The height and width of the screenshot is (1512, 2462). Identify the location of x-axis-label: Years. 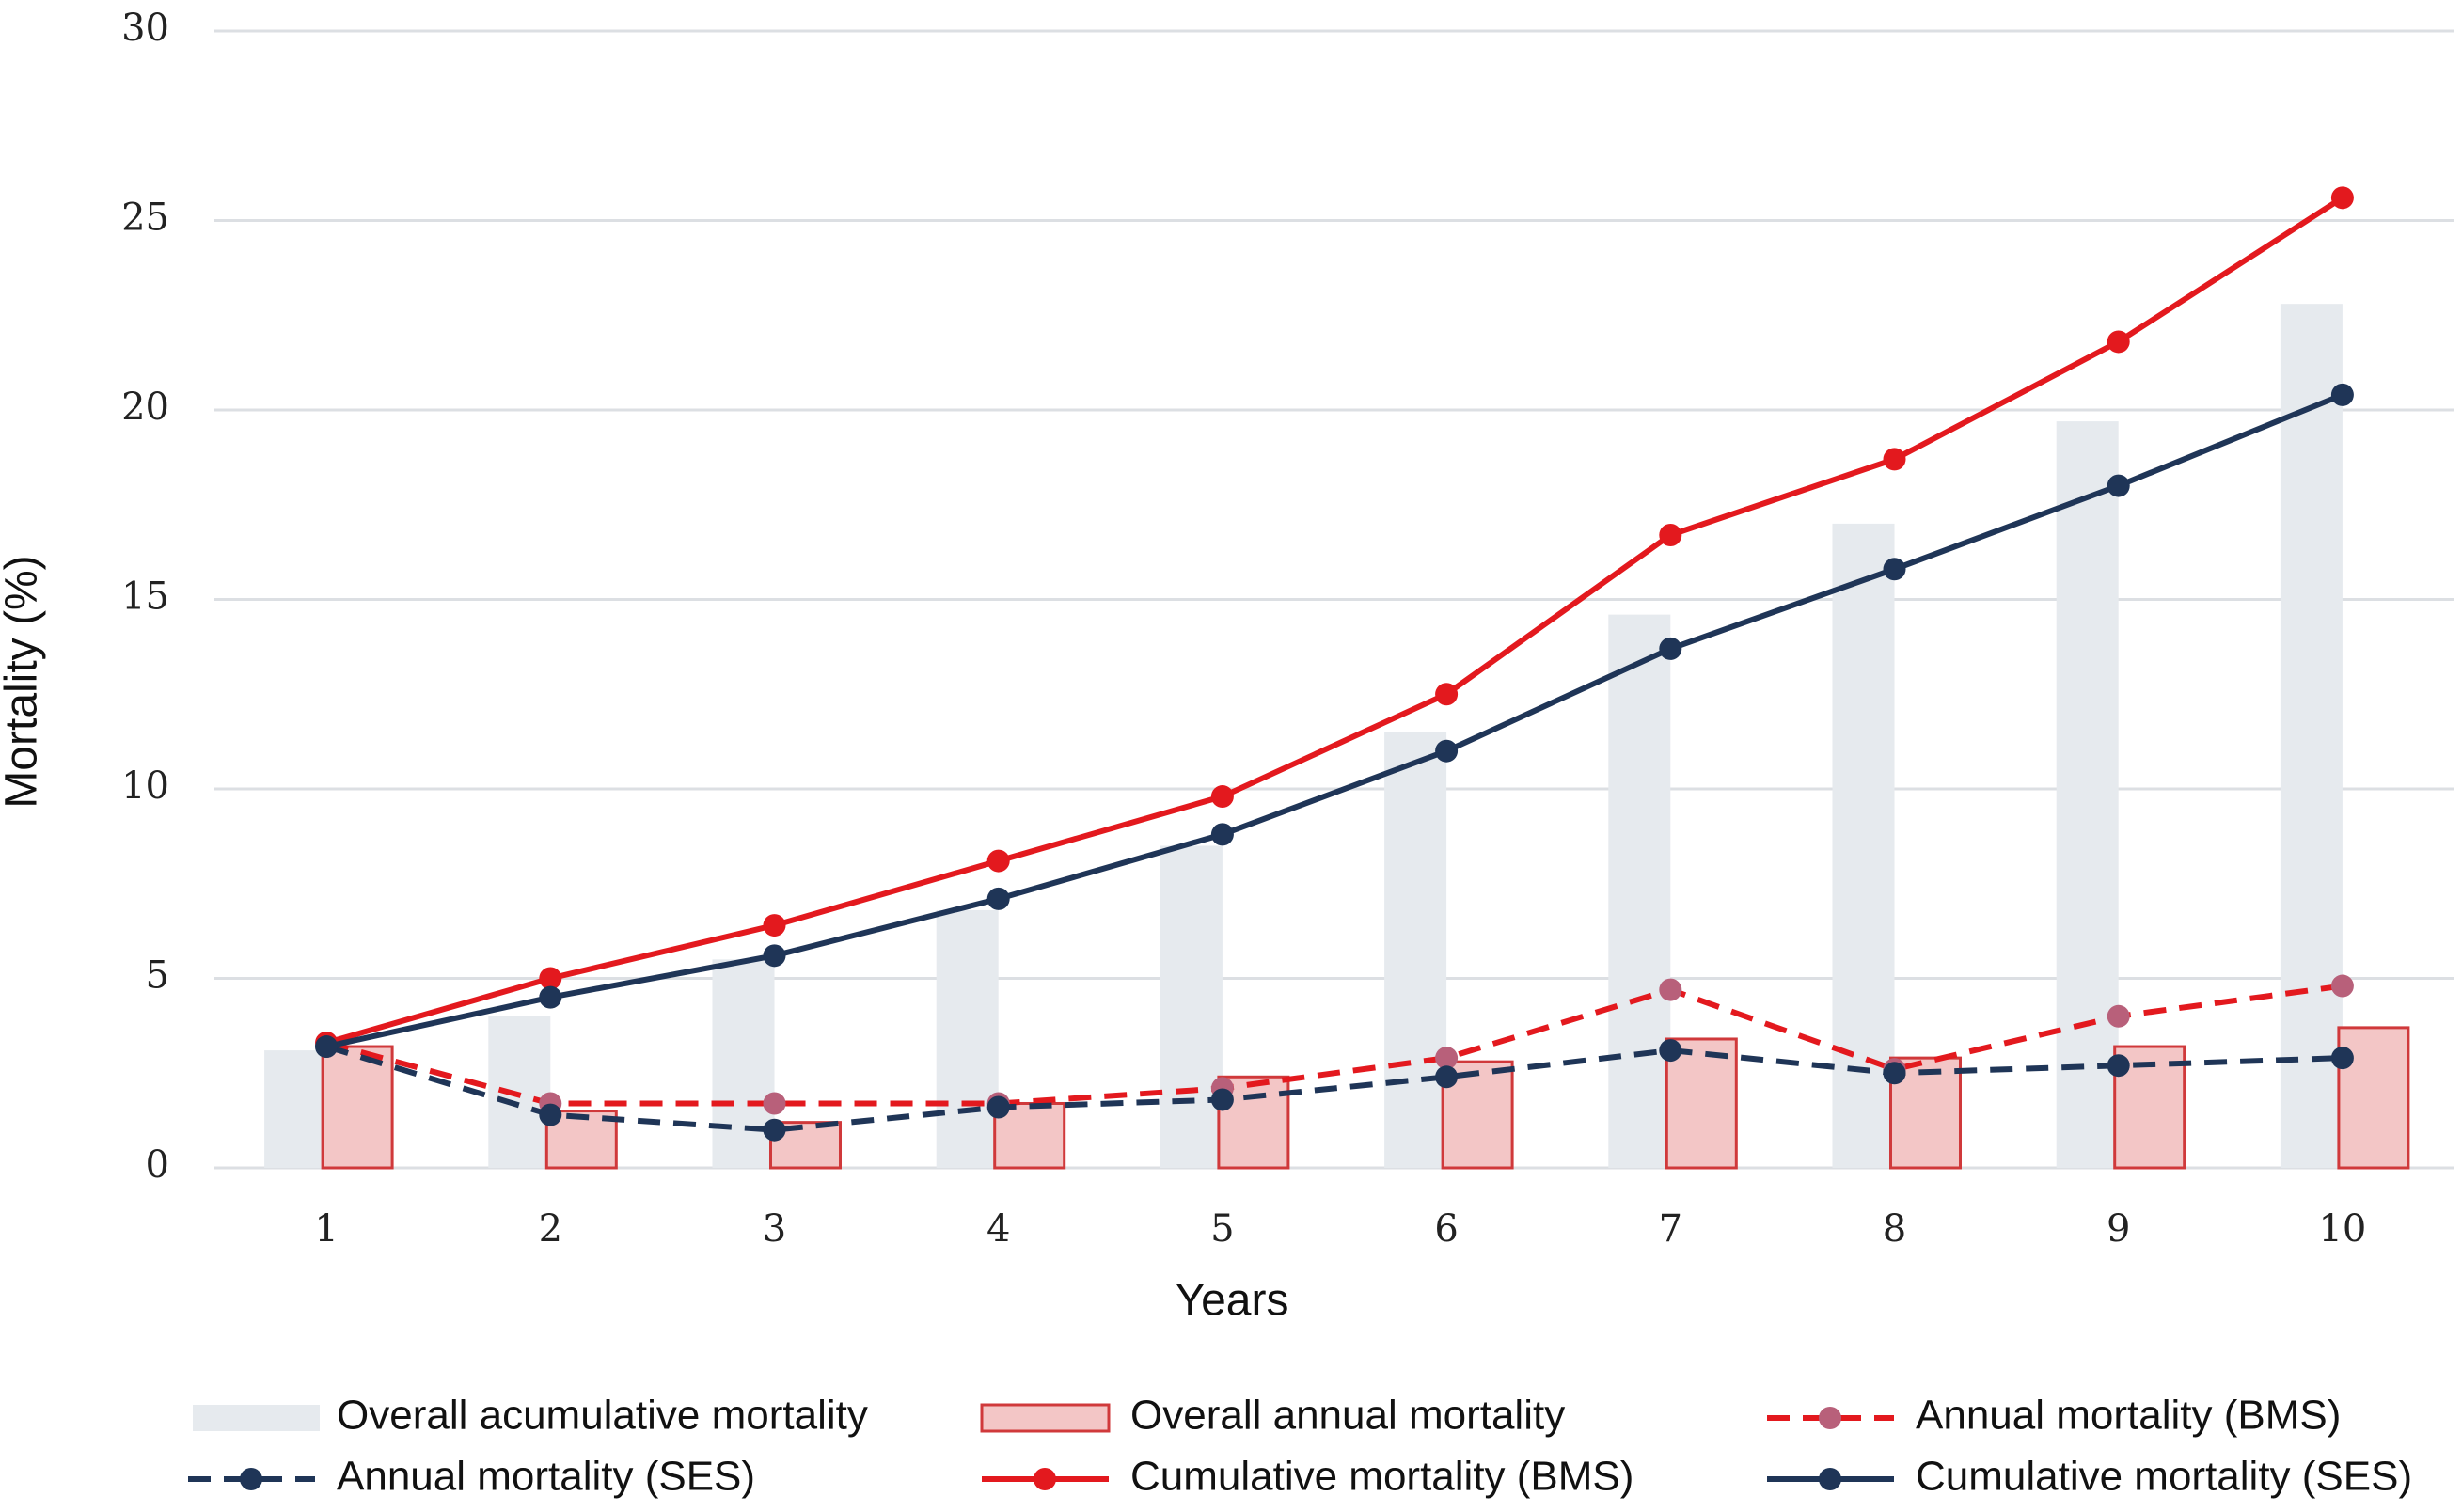
(1232, 1301).